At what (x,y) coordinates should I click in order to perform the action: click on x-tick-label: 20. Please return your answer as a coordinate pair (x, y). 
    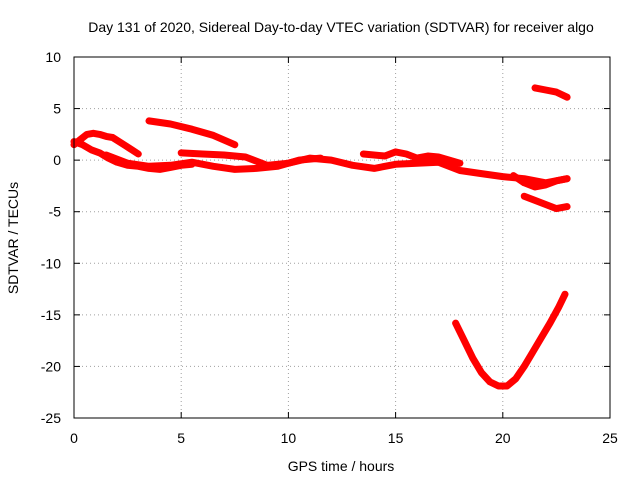
    Looking at the image, I should click on (503, 438).